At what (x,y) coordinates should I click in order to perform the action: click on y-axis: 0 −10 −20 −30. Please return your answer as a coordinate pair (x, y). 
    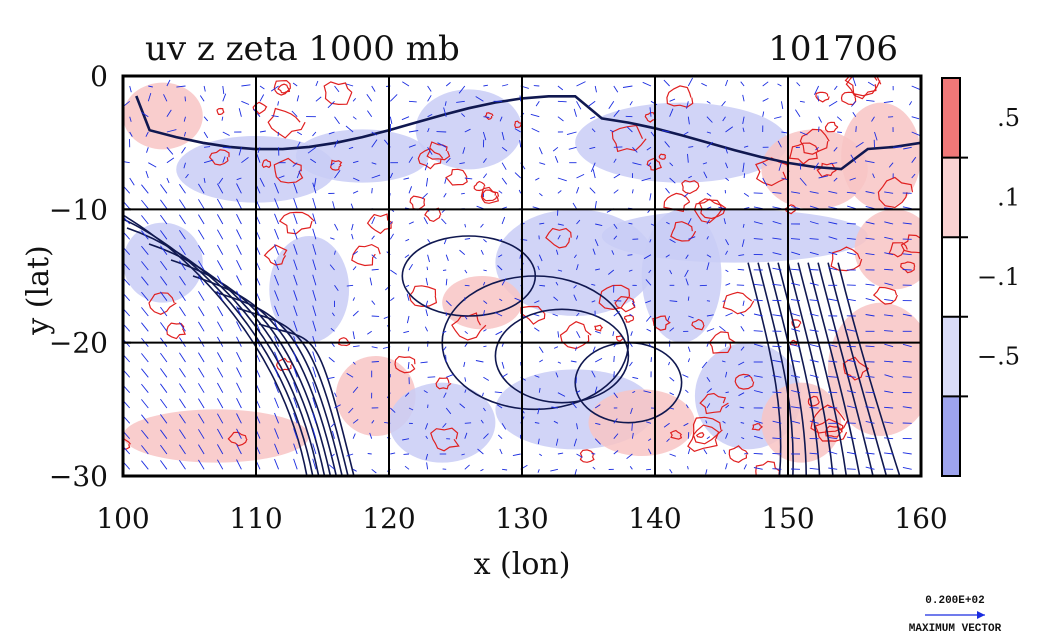
    Looking at the image, I should click on (90, 276).